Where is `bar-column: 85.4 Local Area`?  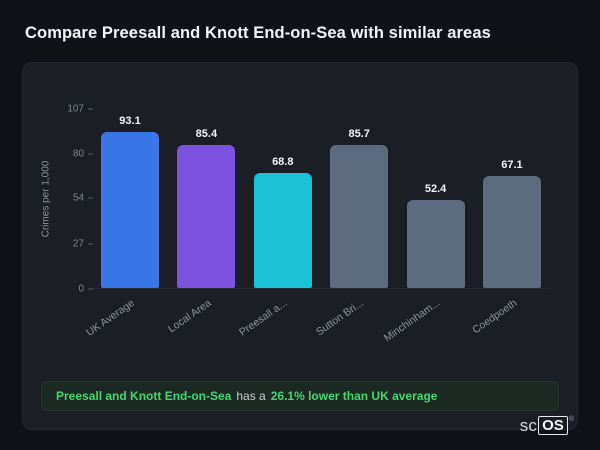
bar-column: 85.4 Local Area is located at coordinates (201, 222).